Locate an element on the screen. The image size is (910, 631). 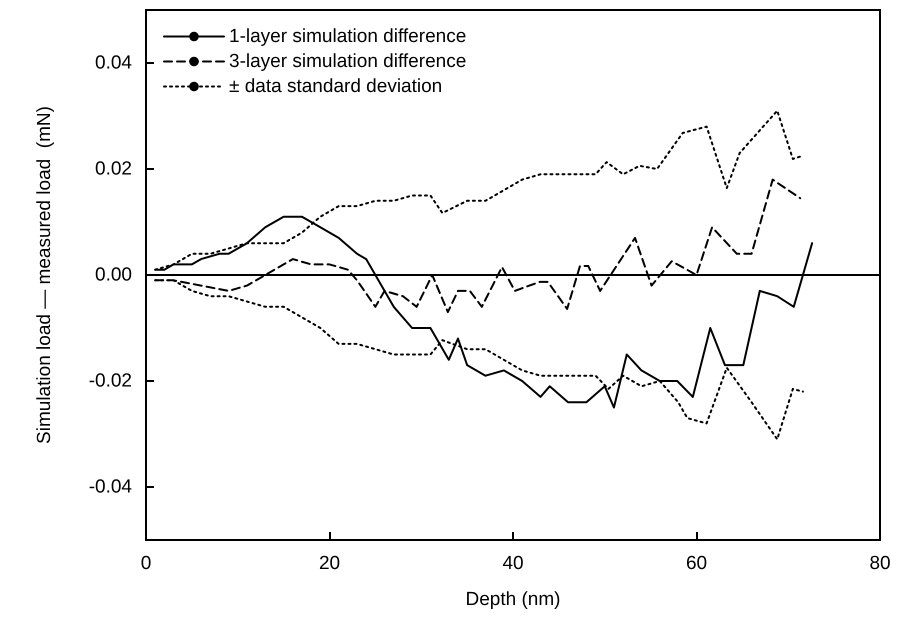
legend-label: ± data standard deviation is located at coordinates (335, 86).